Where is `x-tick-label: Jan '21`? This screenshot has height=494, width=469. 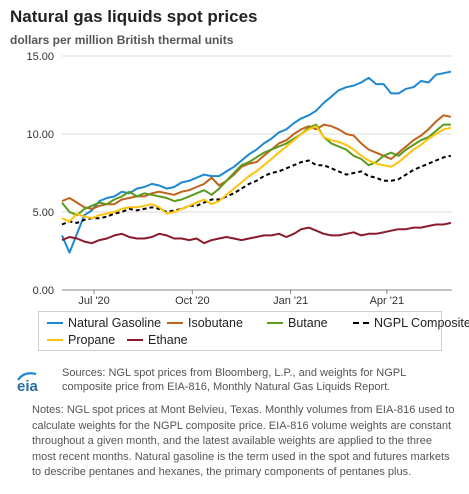
x-tick-label: Jan '21 is located at coordinates (290, 301).